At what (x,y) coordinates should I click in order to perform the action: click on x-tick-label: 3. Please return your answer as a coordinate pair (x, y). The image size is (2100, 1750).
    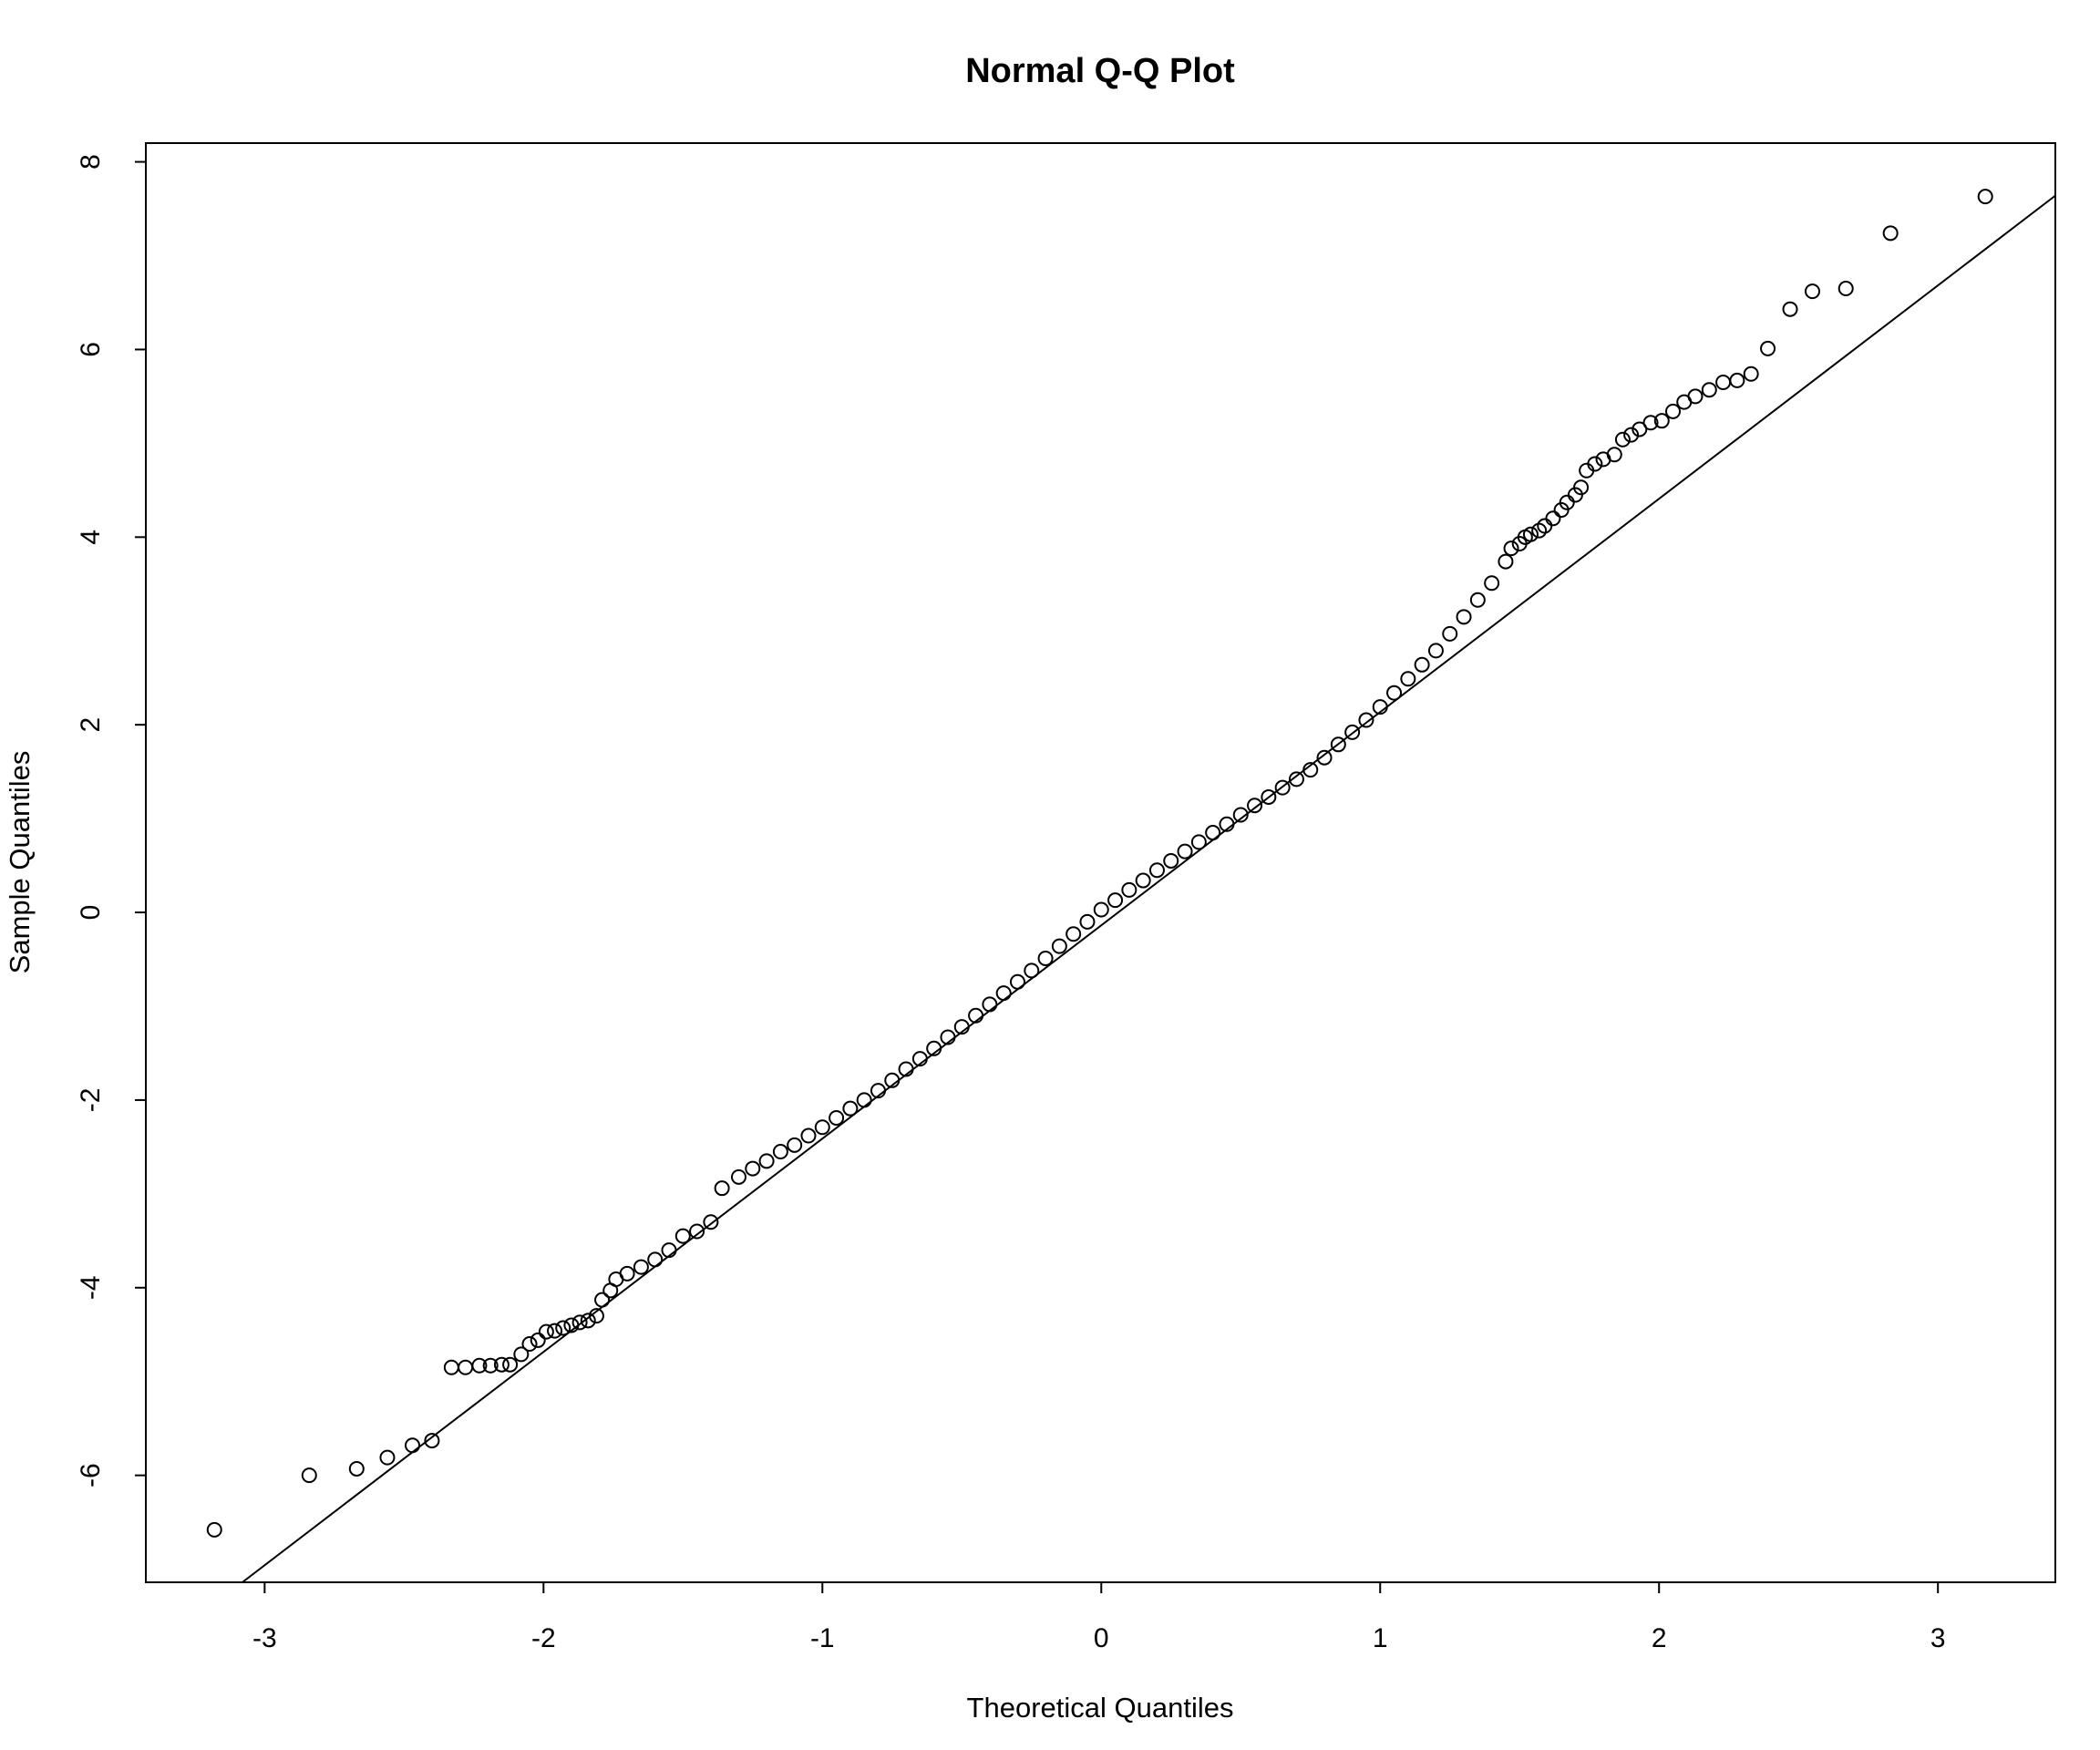
    Looking at the image, I should click on (1938, 1638).